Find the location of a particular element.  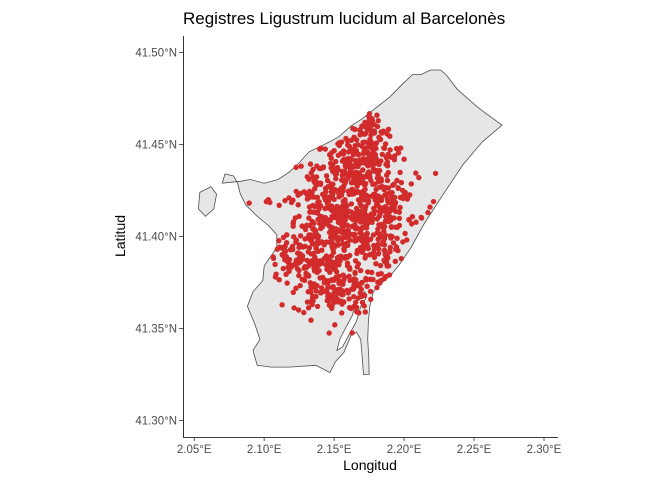

x-tick-label: 2.05°E is located at coordinates (194, 450).